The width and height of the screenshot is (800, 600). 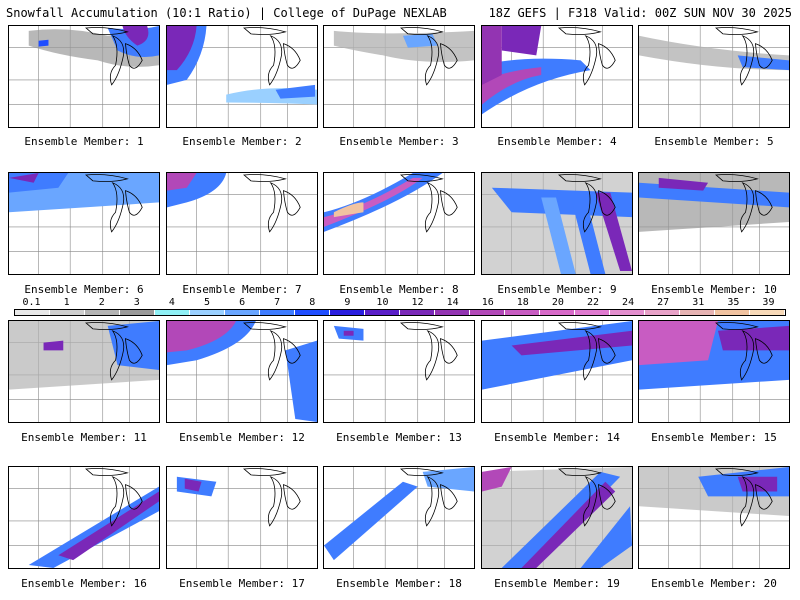 I want to click on colorbar-tick-label: 1, so click(x=66, y=302).